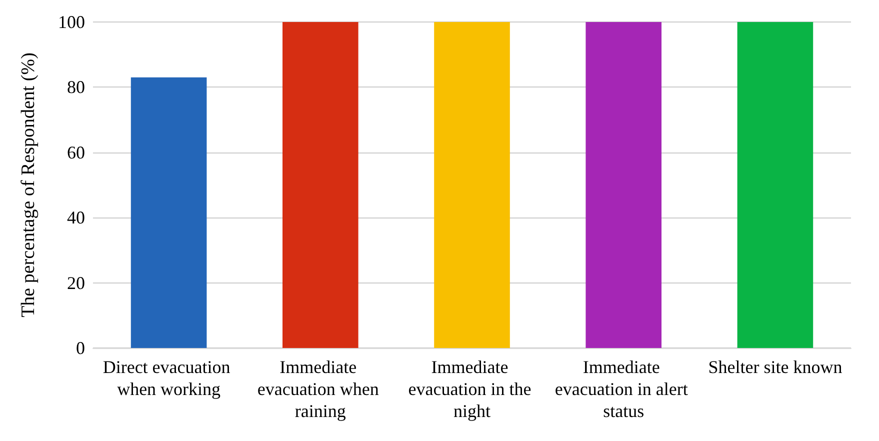 This screenshot has width=879, height=441. What do you see at coordinates (80, 348) in the screenshot?
I see `y-tick-label: 0` at bounding box center [80, 348].